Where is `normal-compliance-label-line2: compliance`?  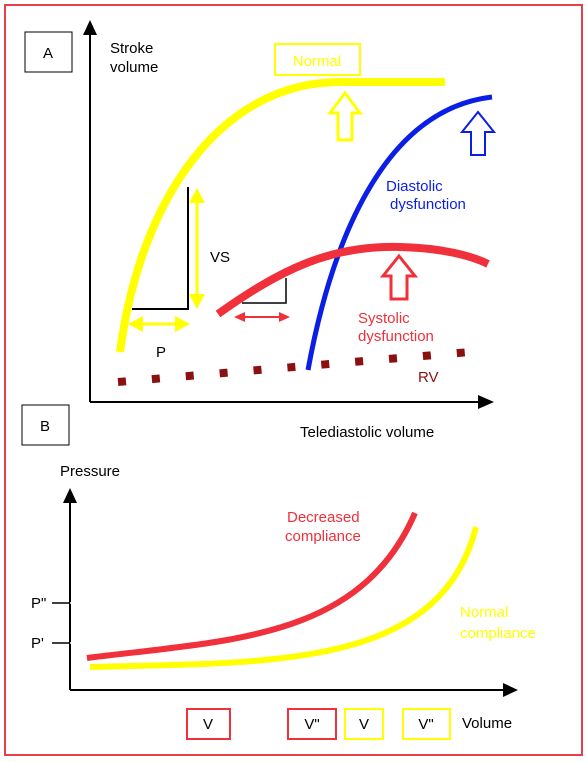
normal-compliance-label-line2: compliance is located at coordinates (498, 633).